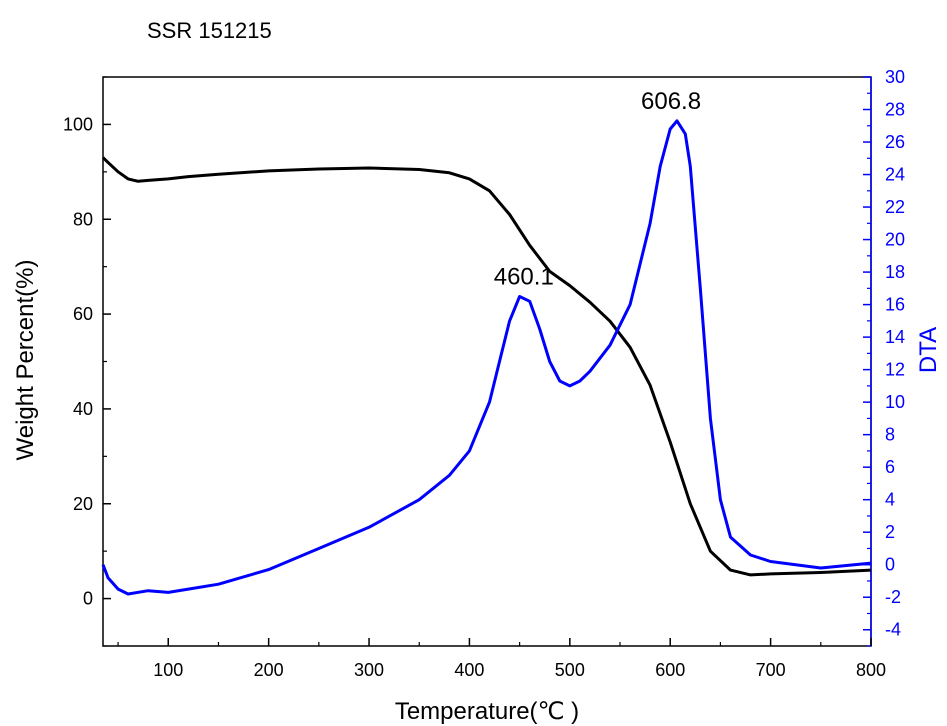  I want to click on y-tick-label: 0, so click(88, 599).